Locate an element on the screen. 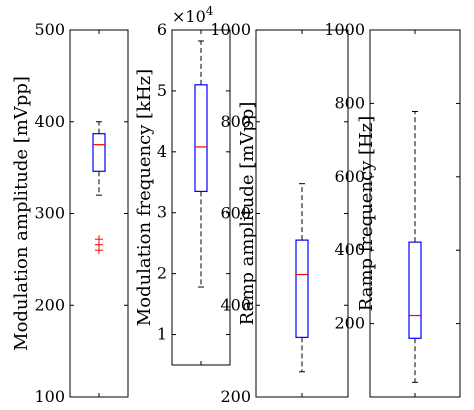 The image size is (474, 410). y-axis-title: Ramp amplitude [mVpp] is located at coordinates (247, 214).